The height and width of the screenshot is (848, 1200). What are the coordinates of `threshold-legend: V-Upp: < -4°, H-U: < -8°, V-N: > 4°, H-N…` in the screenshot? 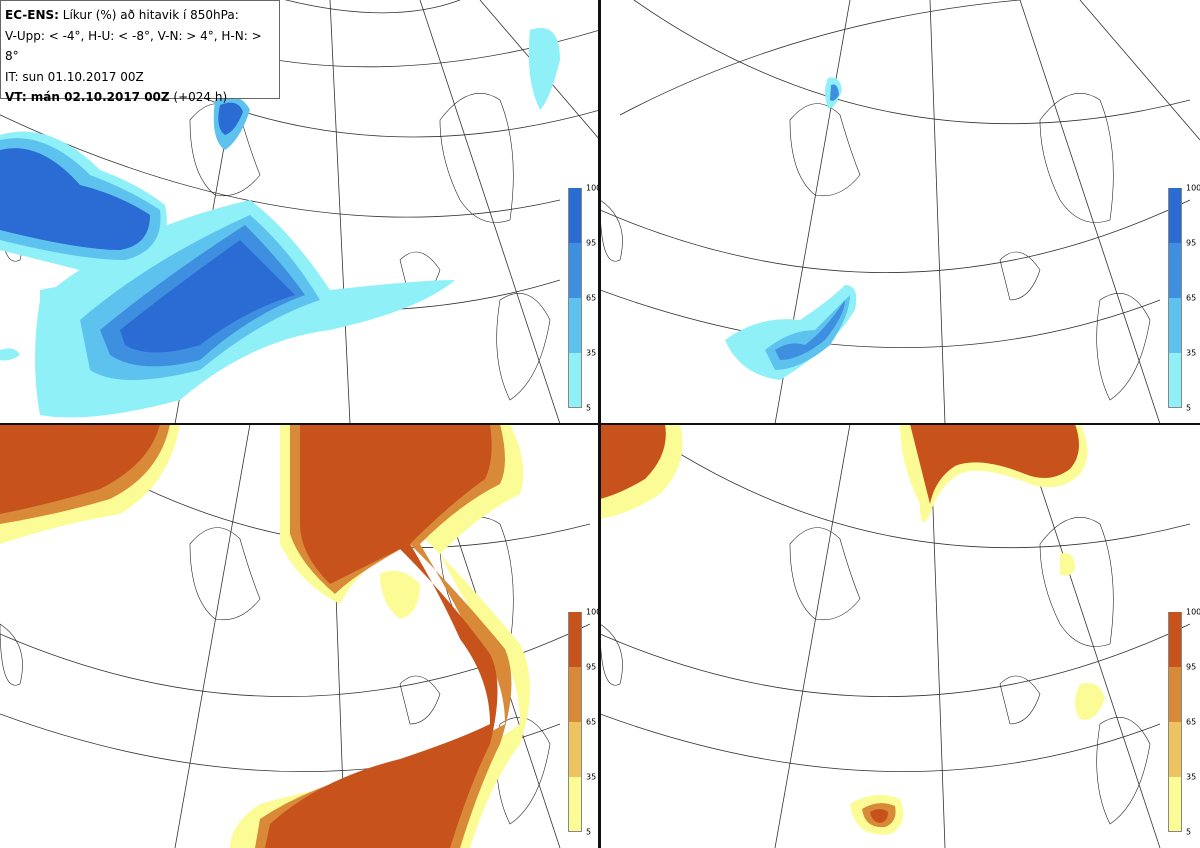 It's located at (133, 46).